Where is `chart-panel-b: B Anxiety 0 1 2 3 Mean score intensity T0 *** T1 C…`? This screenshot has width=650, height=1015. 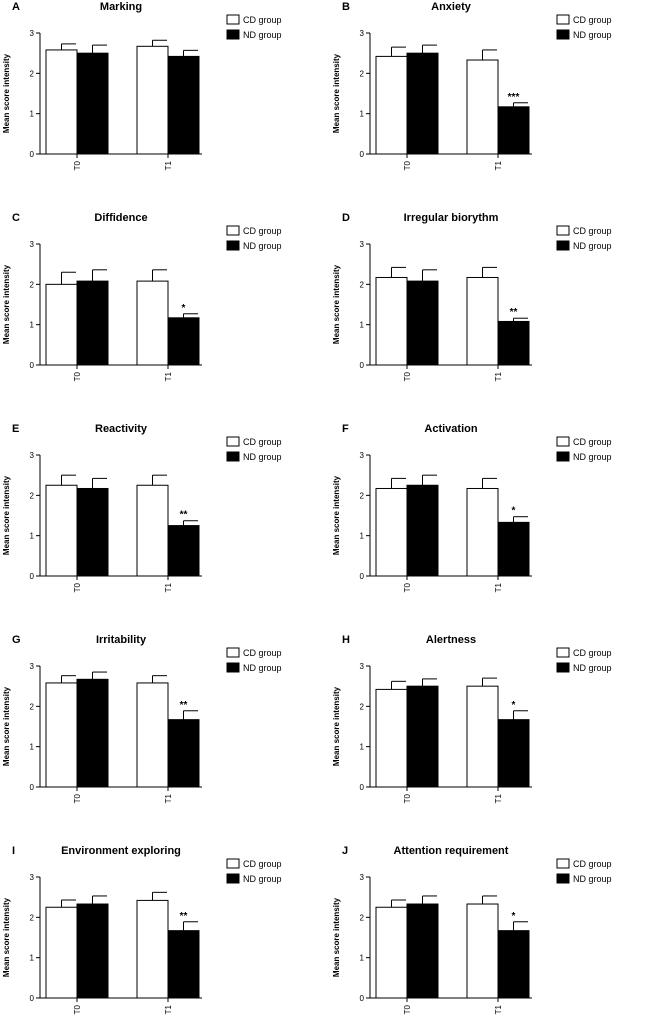 chart-panel-b: B Anxiety 0 1 2 3 Mean score intensity T0 *** T1 C… is located at coordinates (472, 85).